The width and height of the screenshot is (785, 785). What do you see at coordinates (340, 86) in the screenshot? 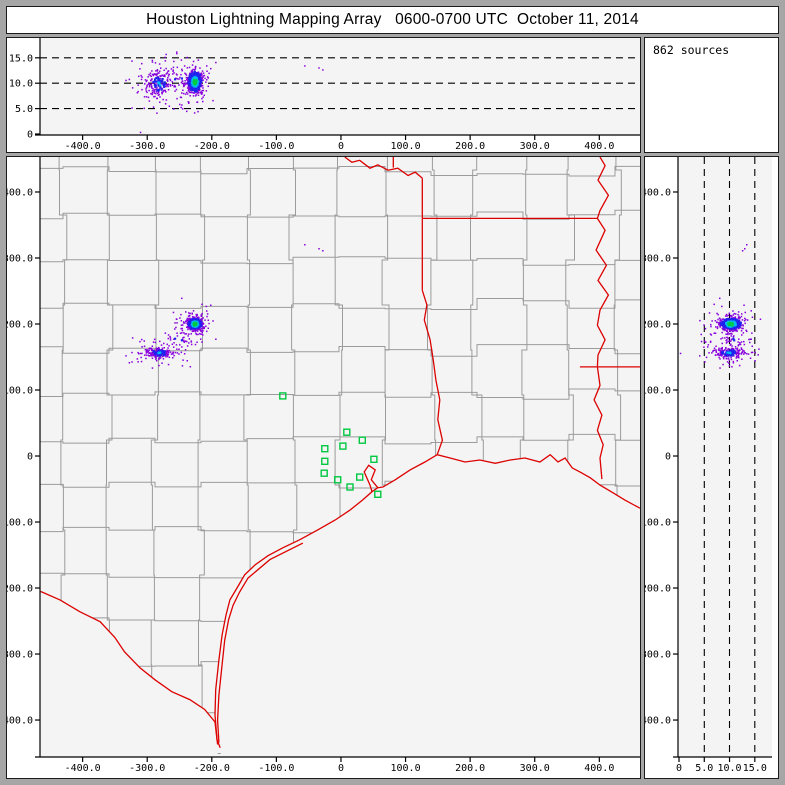
I see `top-plot-area` at bounding box center [340, 86].